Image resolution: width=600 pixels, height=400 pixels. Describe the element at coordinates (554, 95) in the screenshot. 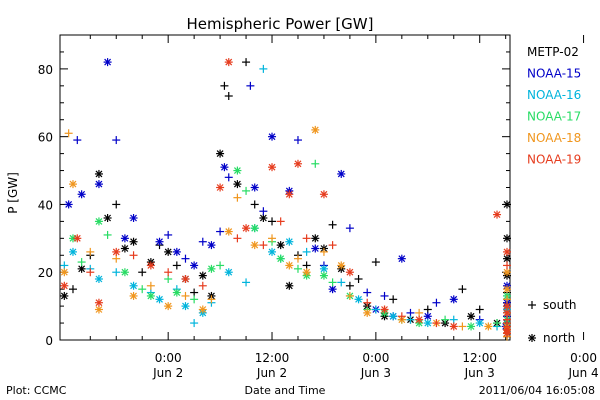

I see `legend-entry-noaa-16: NOAA-16` at that location.